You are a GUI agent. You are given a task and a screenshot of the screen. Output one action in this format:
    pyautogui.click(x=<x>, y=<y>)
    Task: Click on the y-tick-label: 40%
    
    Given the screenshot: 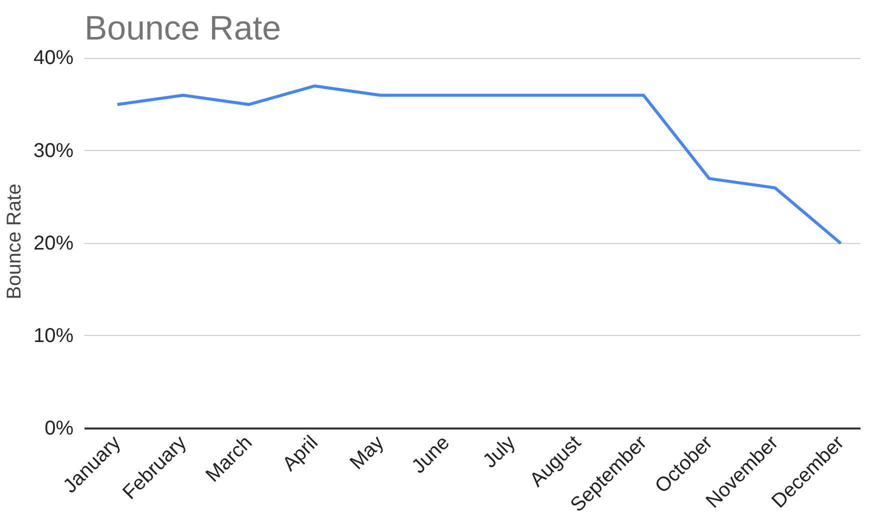 What is the action you would take?
    pyautogui.click(x=53, y=58)
    